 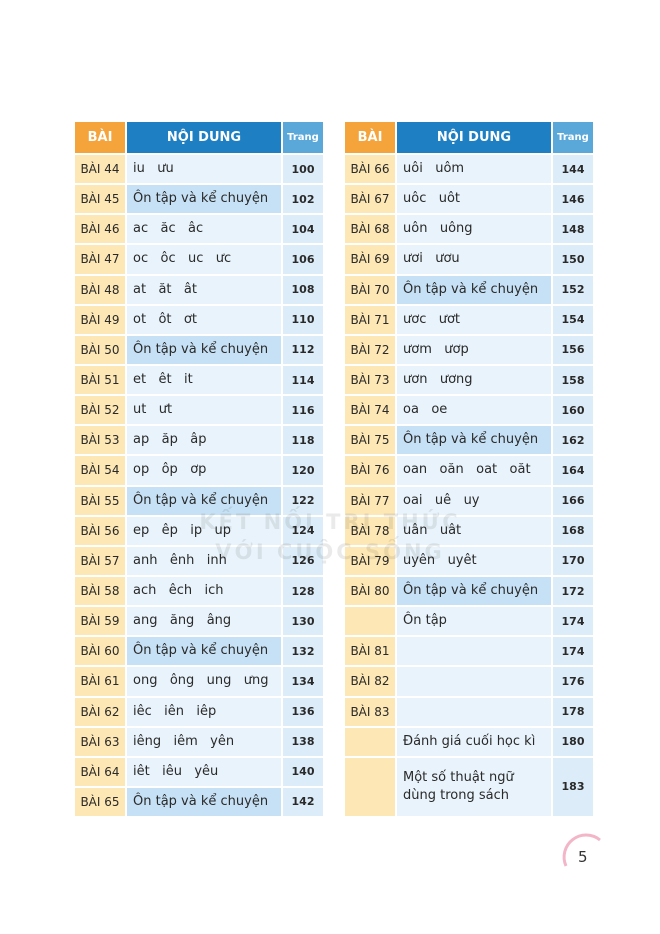 What do you see at coordinates (474, 410) in the screenshot?
I see `content-cell: oa oe` at bounding box center [474, 410].